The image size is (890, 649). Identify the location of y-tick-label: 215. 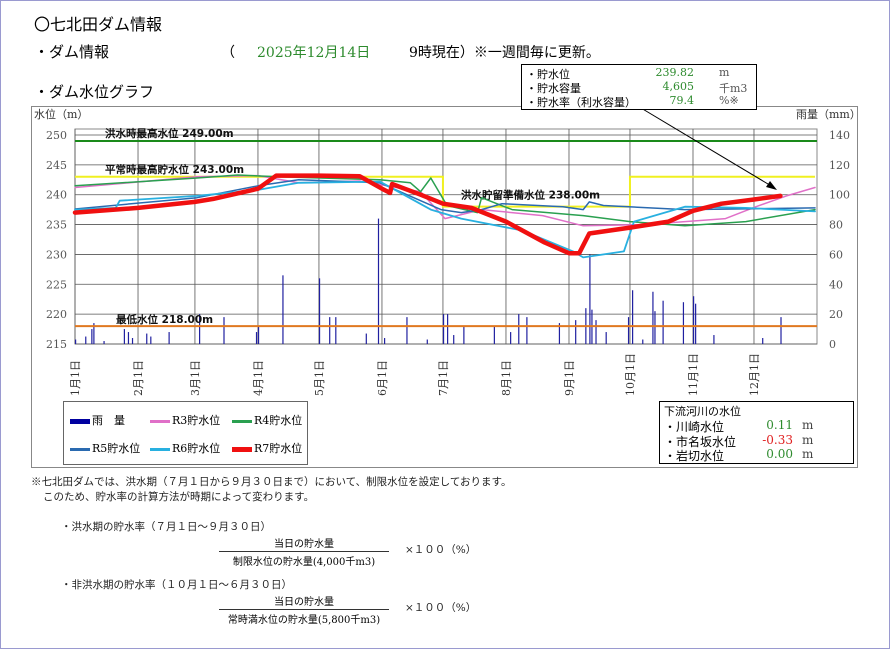
(56, 344).